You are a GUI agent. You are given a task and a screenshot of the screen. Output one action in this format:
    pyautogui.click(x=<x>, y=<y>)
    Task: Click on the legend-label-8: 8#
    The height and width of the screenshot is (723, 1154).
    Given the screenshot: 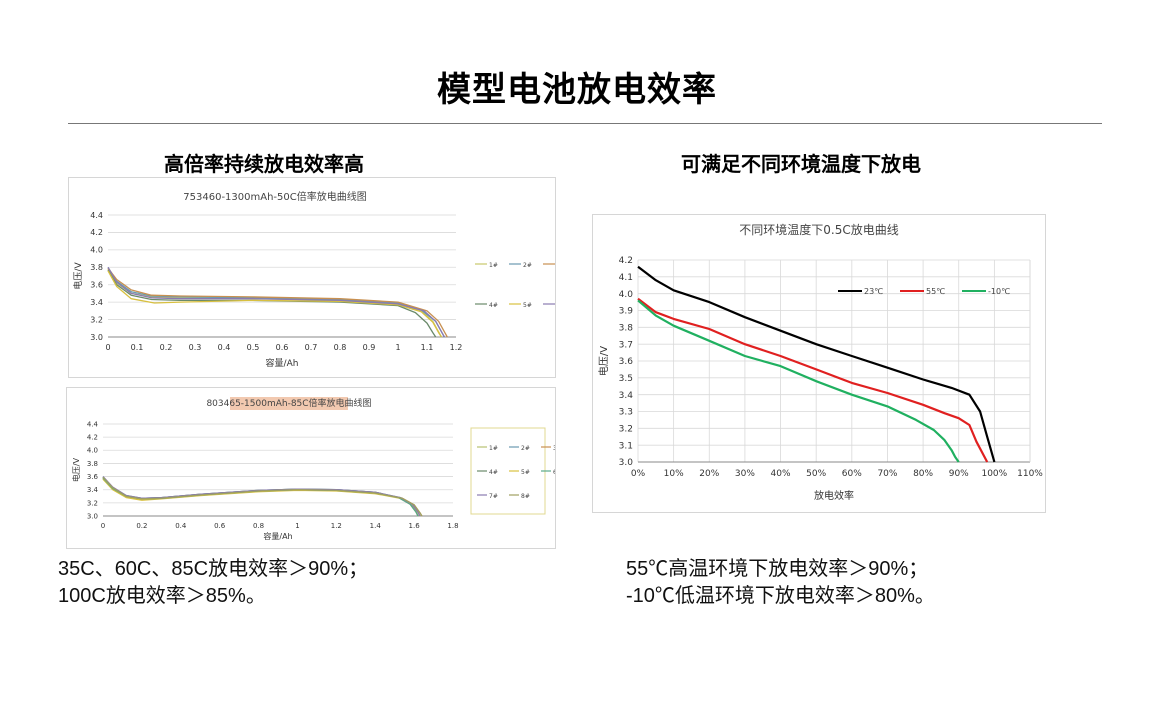 What is the action you would take?
    pyautogui.click(x=525, y=496)
    